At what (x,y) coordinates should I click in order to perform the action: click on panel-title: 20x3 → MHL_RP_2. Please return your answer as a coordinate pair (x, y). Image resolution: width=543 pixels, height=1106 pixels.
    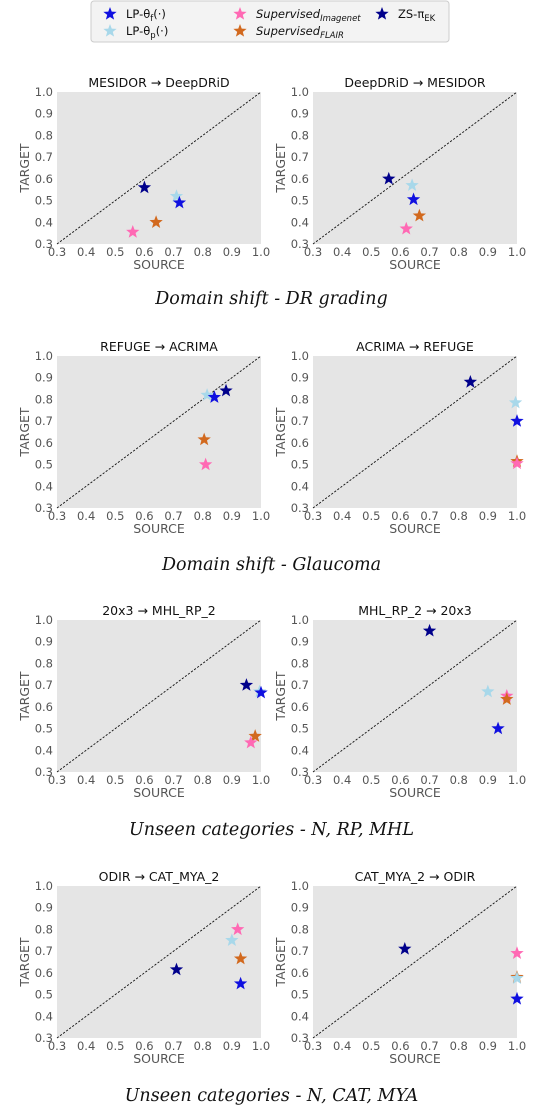
    Looking at the image, I should click on (159, 610).